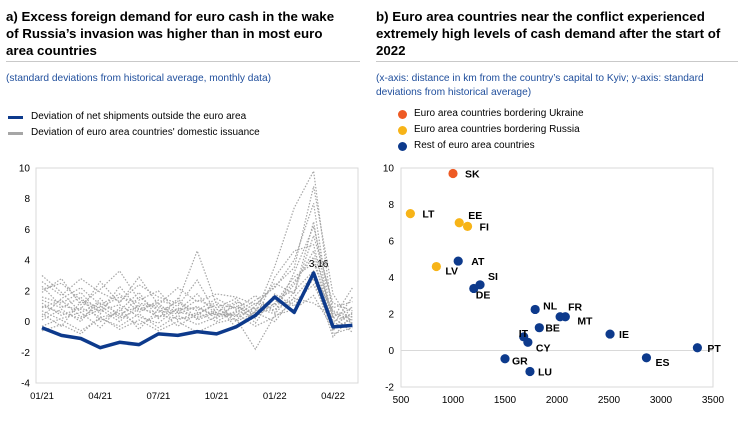  Describe the element at coordinates (42, 396) in the screenshot. I see `x-tick-label: 01/21` at that location.